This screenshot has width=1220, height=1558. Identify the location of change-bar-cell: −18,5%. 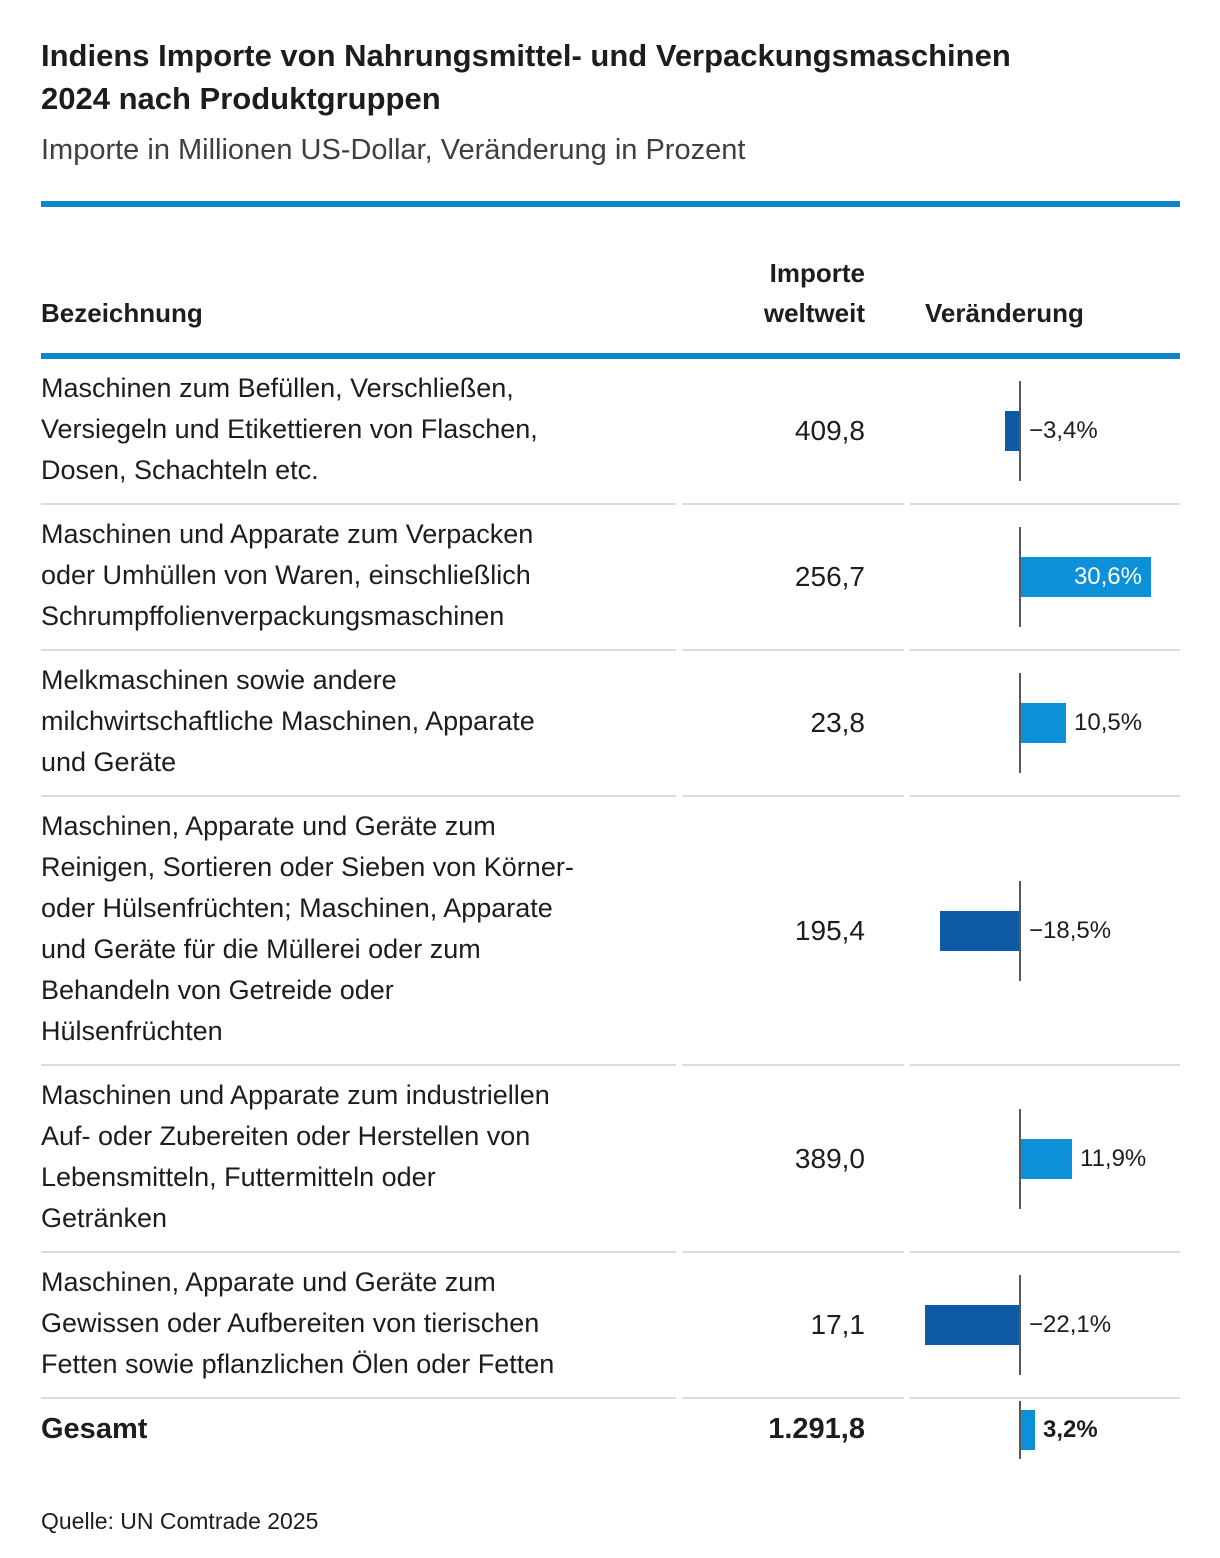
(1045, 929).